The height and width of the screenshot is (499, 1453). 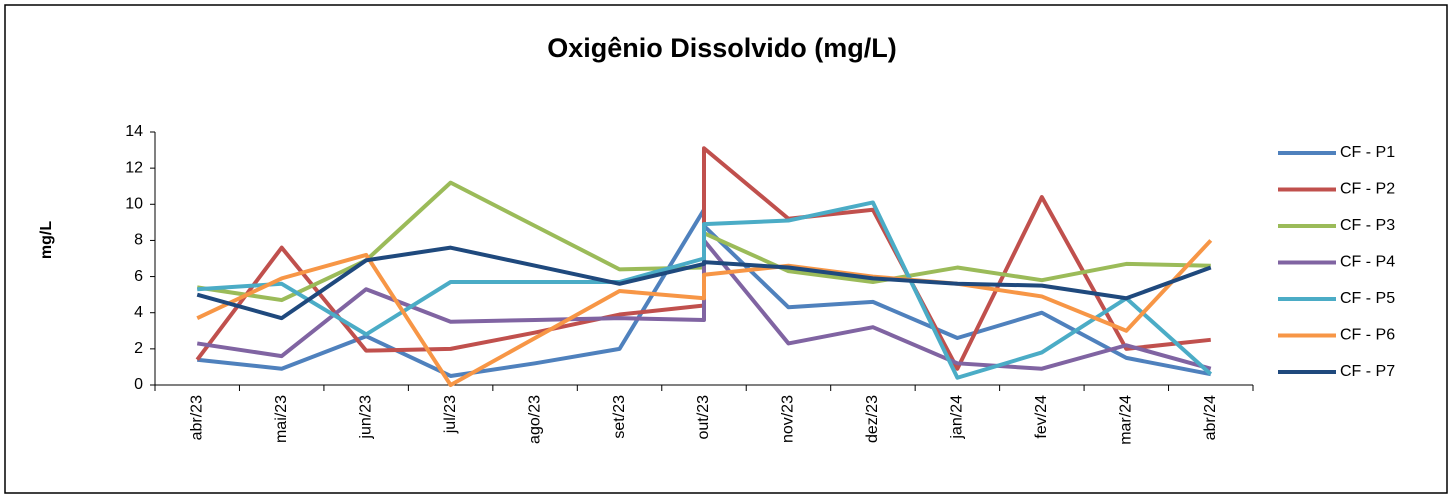 What do you see at coordinates (1367, 371) in the screenshot?
I see `legend-label: CF - P7` at bounding box center [1367, 371].